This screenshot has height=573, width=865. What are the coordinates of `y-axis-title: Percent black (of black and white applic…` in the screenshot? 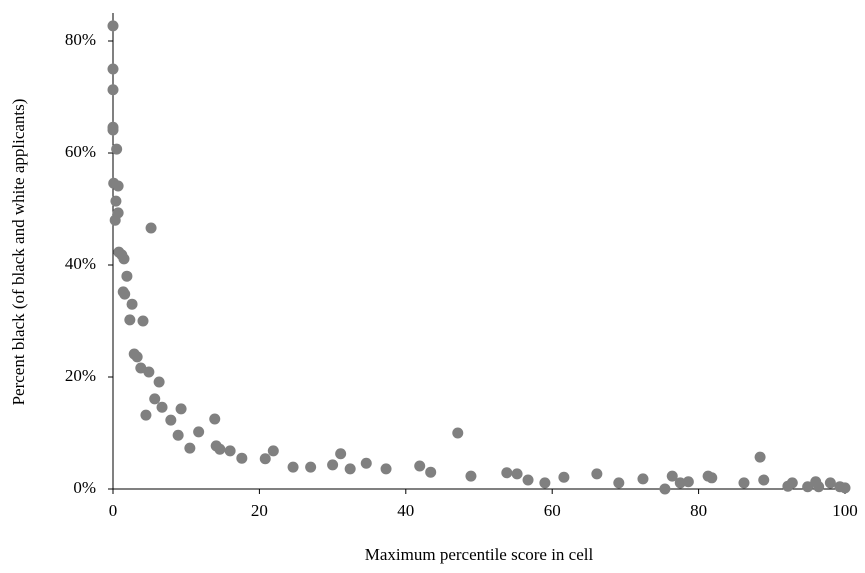 It's located at (18, 252).